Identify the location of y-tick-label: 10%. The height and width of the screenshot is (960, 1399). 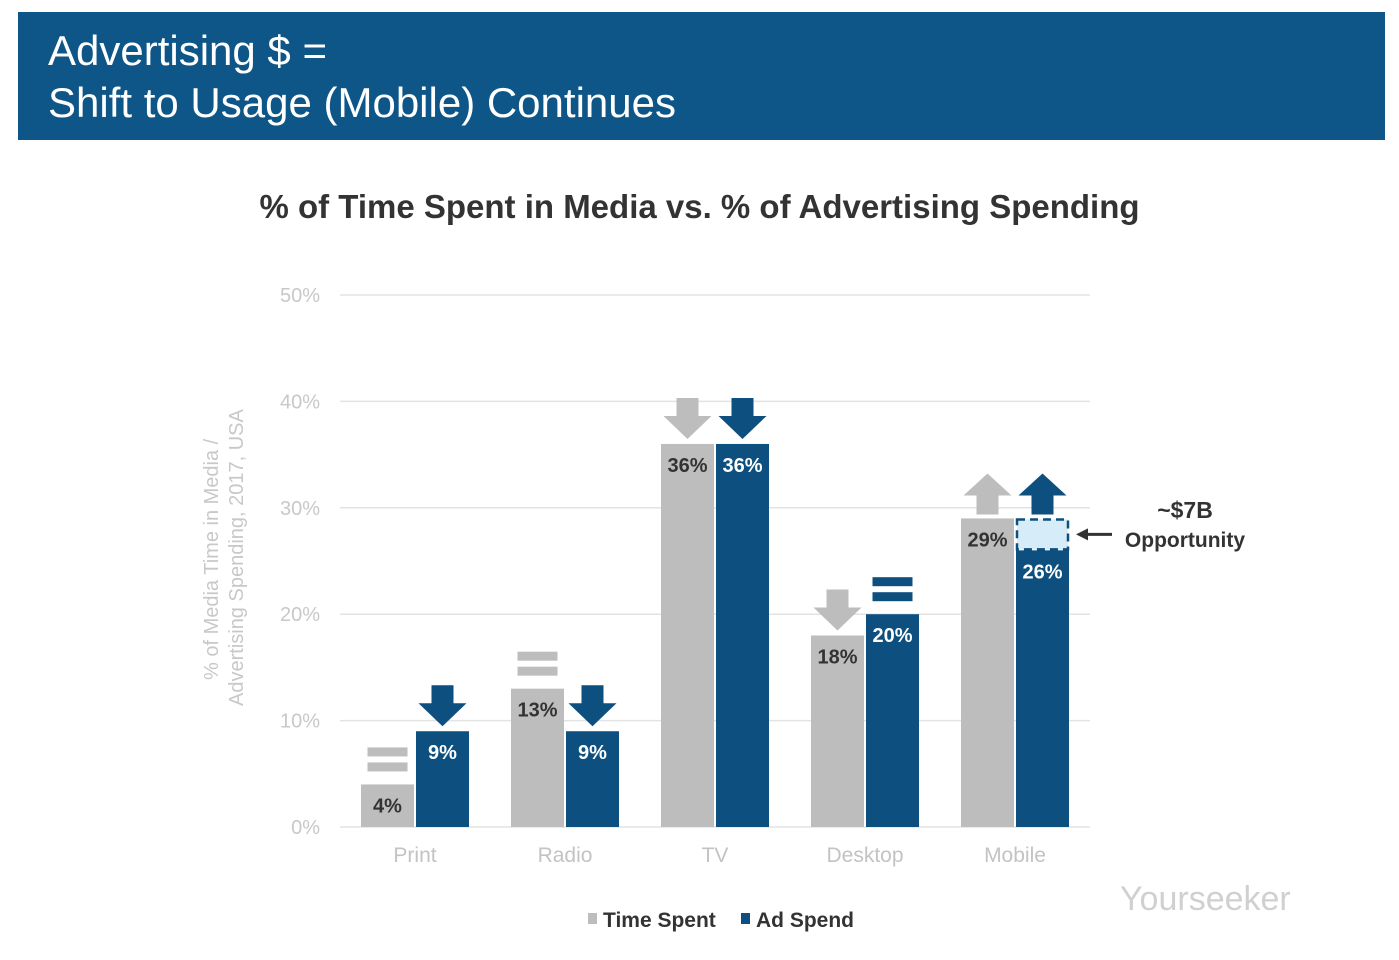
(300, 722).